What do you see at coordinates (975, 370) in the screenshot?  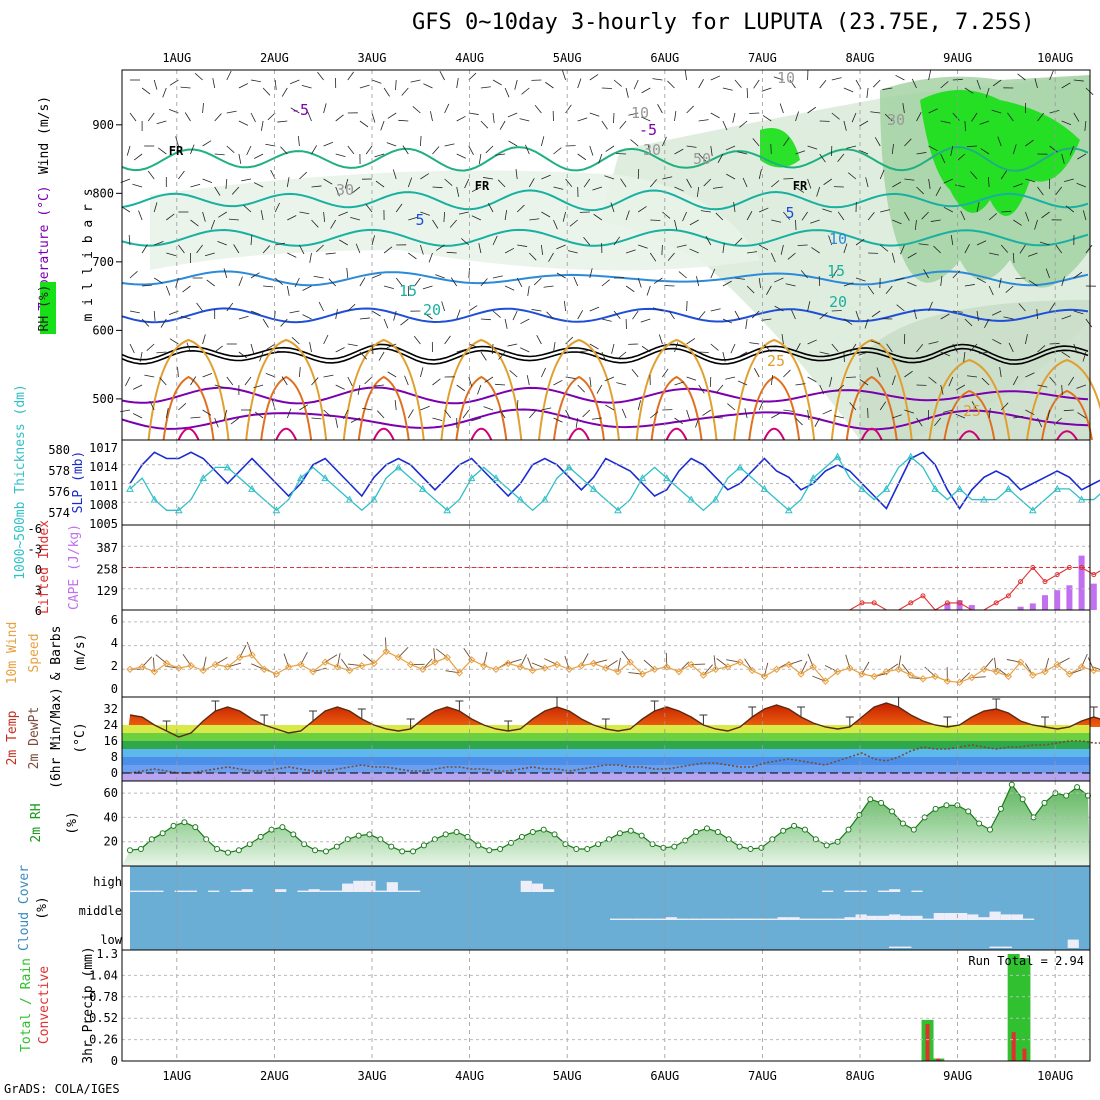 I see `rh-shade-lower` at bounding box center [975, 370].